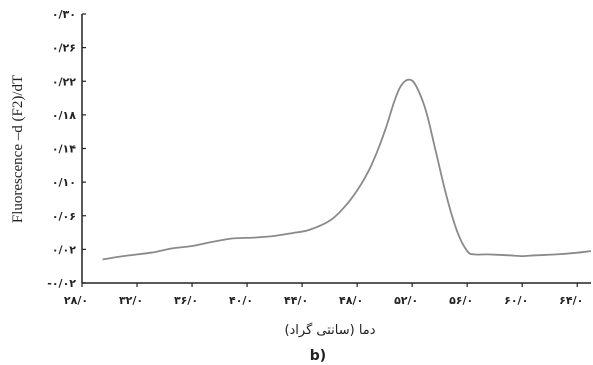 This screenshot has height=365, width=593. I want to click on y-tick-label: -۰/۰۲, so click(61, 283).